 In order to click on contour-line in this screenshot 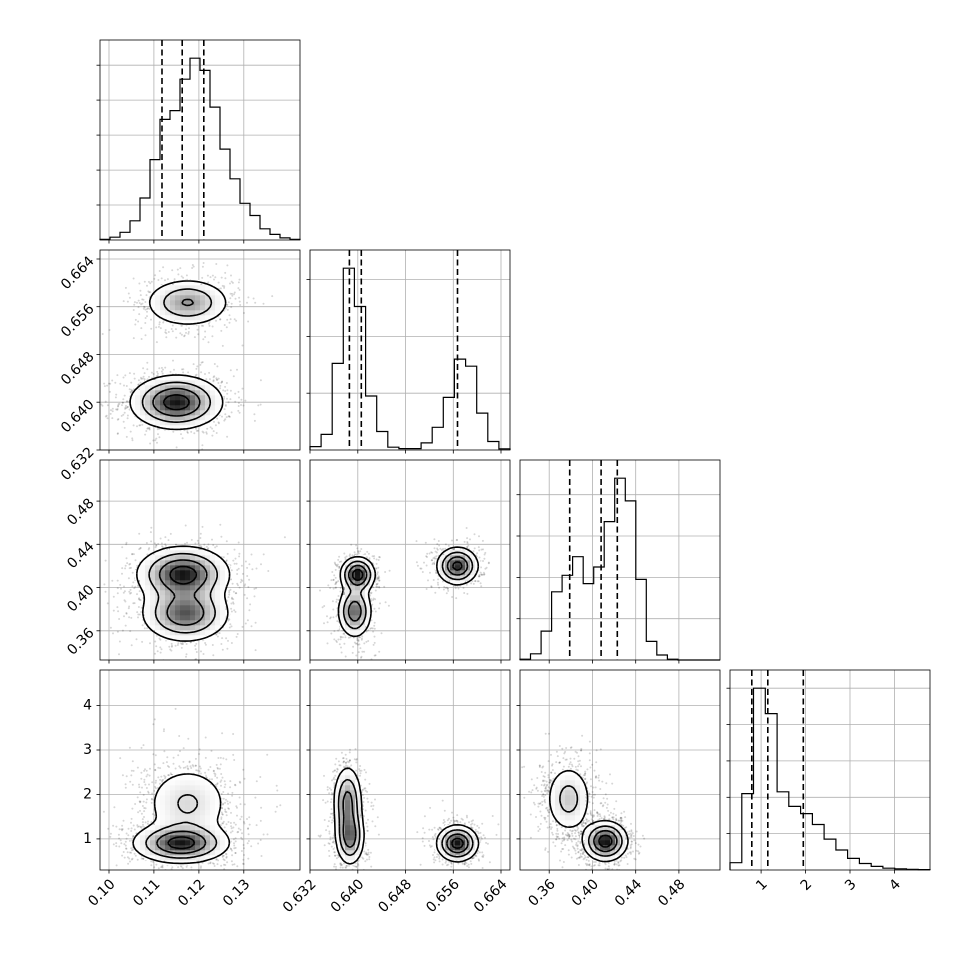, I will do `click(183, 593)`.